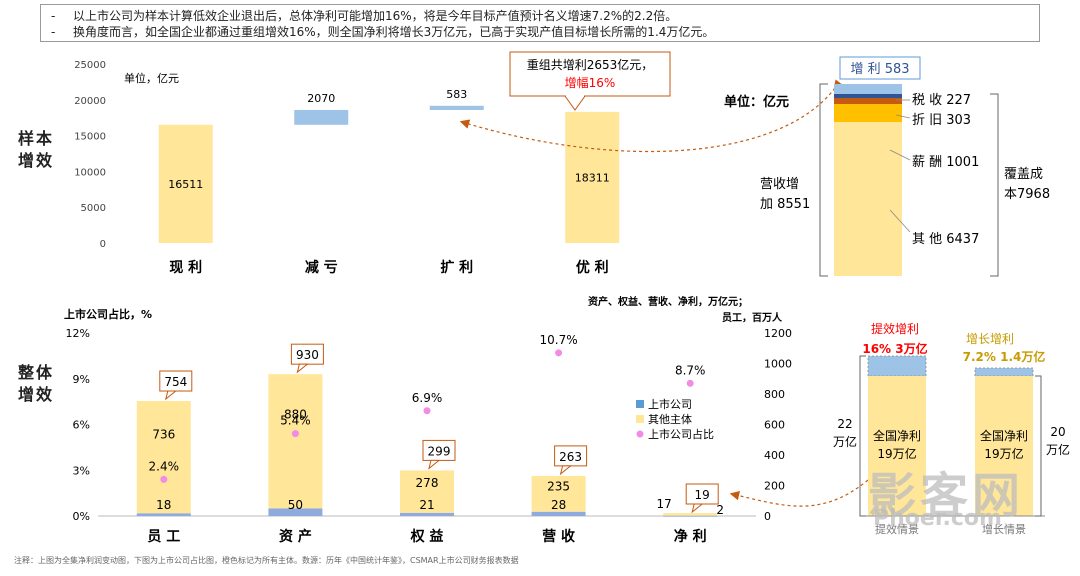 This screenshot has height=576, width=1080. I want to click on total-label: 263, so click(570, 457).